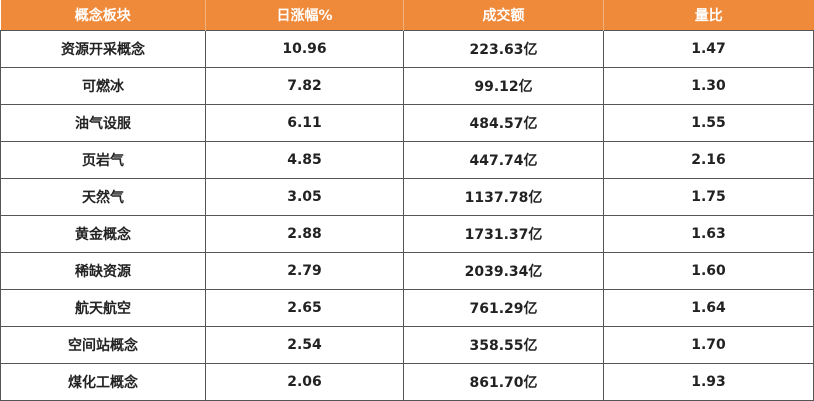 This screenshot has width=814, height=401. Describe the element at coordinates (503, 197) in the screenshot. I see `table-cell: 1137.78亿` at that location.